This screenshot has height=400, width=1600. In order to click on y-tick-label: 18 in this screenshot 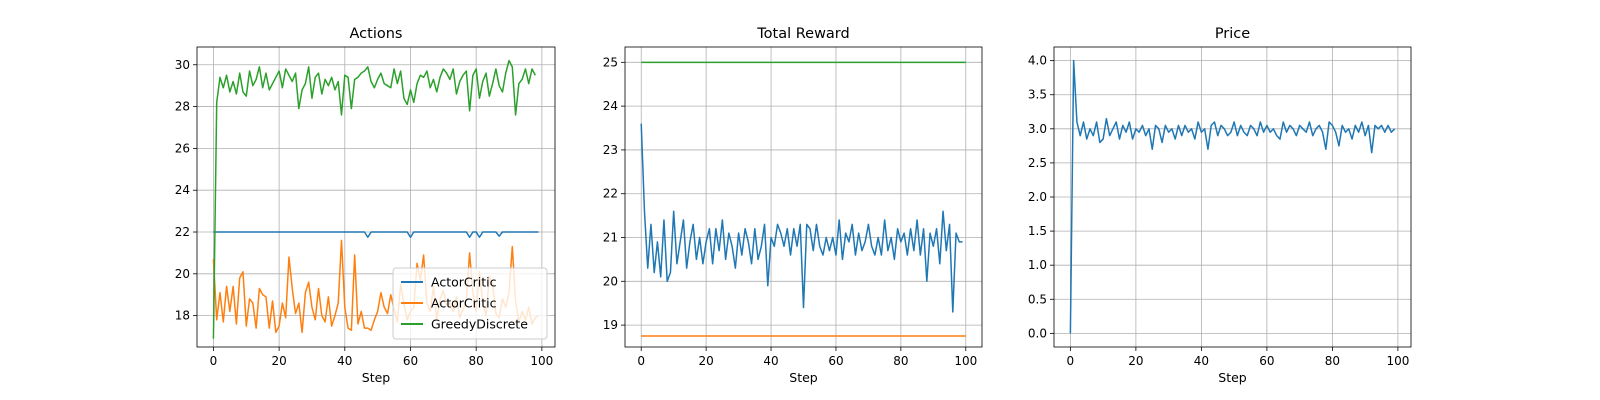, I will do `click(182, 316)`.